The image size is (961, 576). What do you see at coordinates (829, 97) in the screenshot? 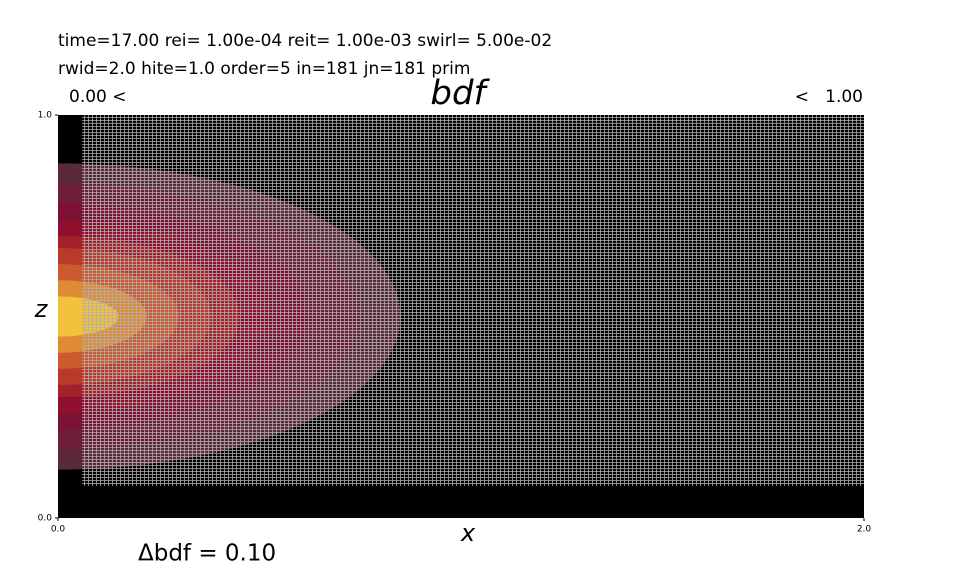
I see `range-max: < 1.00` at bounding box center [829, 97].